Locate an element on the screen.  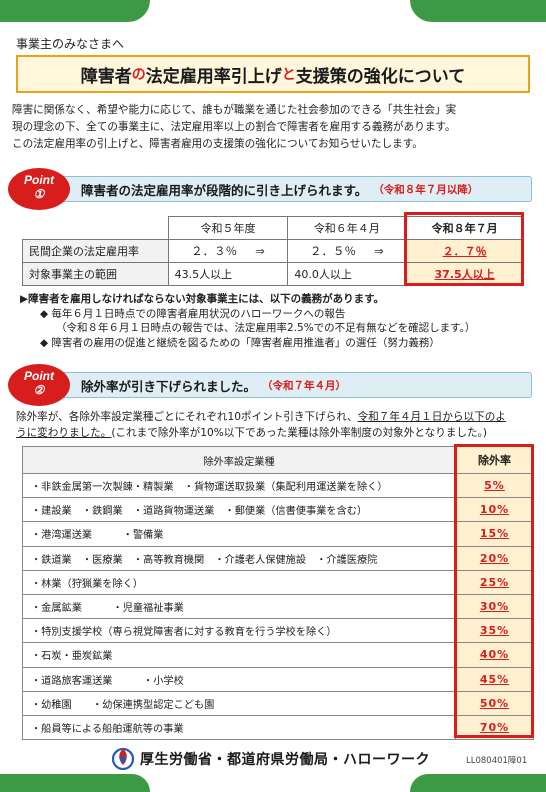
column-header-highlight: 令和８年７月 is located at coordinates (464, 228).